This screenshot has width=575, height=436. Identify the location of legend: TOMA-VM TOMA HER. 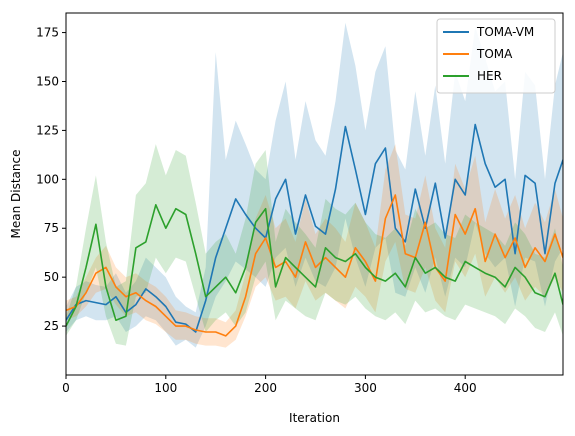
(496, 56).